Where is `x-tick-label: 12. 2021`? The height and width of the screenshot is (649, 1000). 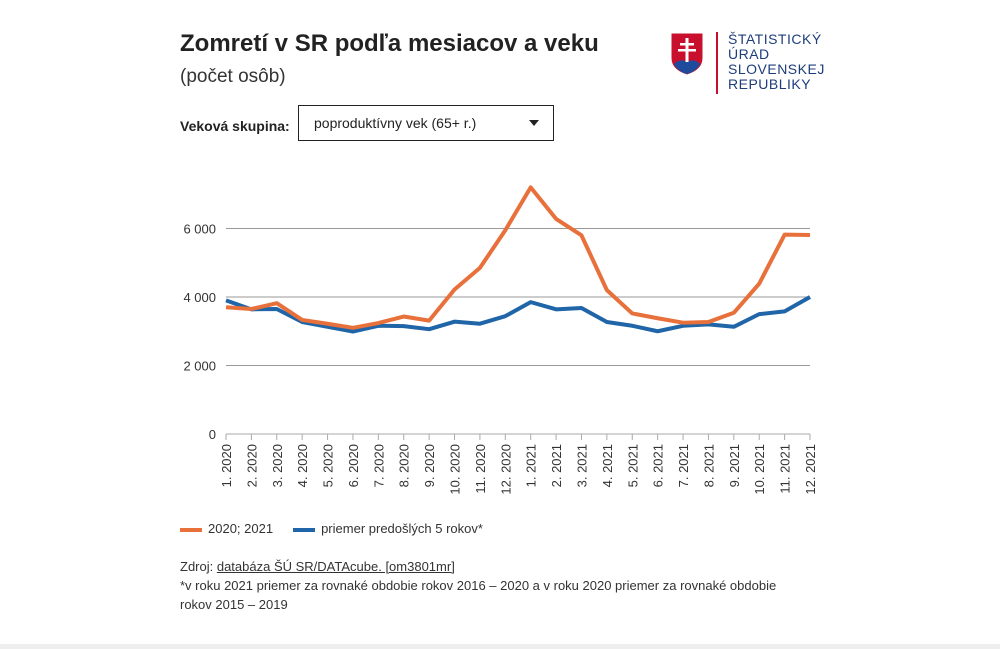
x-tick-label: 12. 2021 is located at coordinates (810, 469).